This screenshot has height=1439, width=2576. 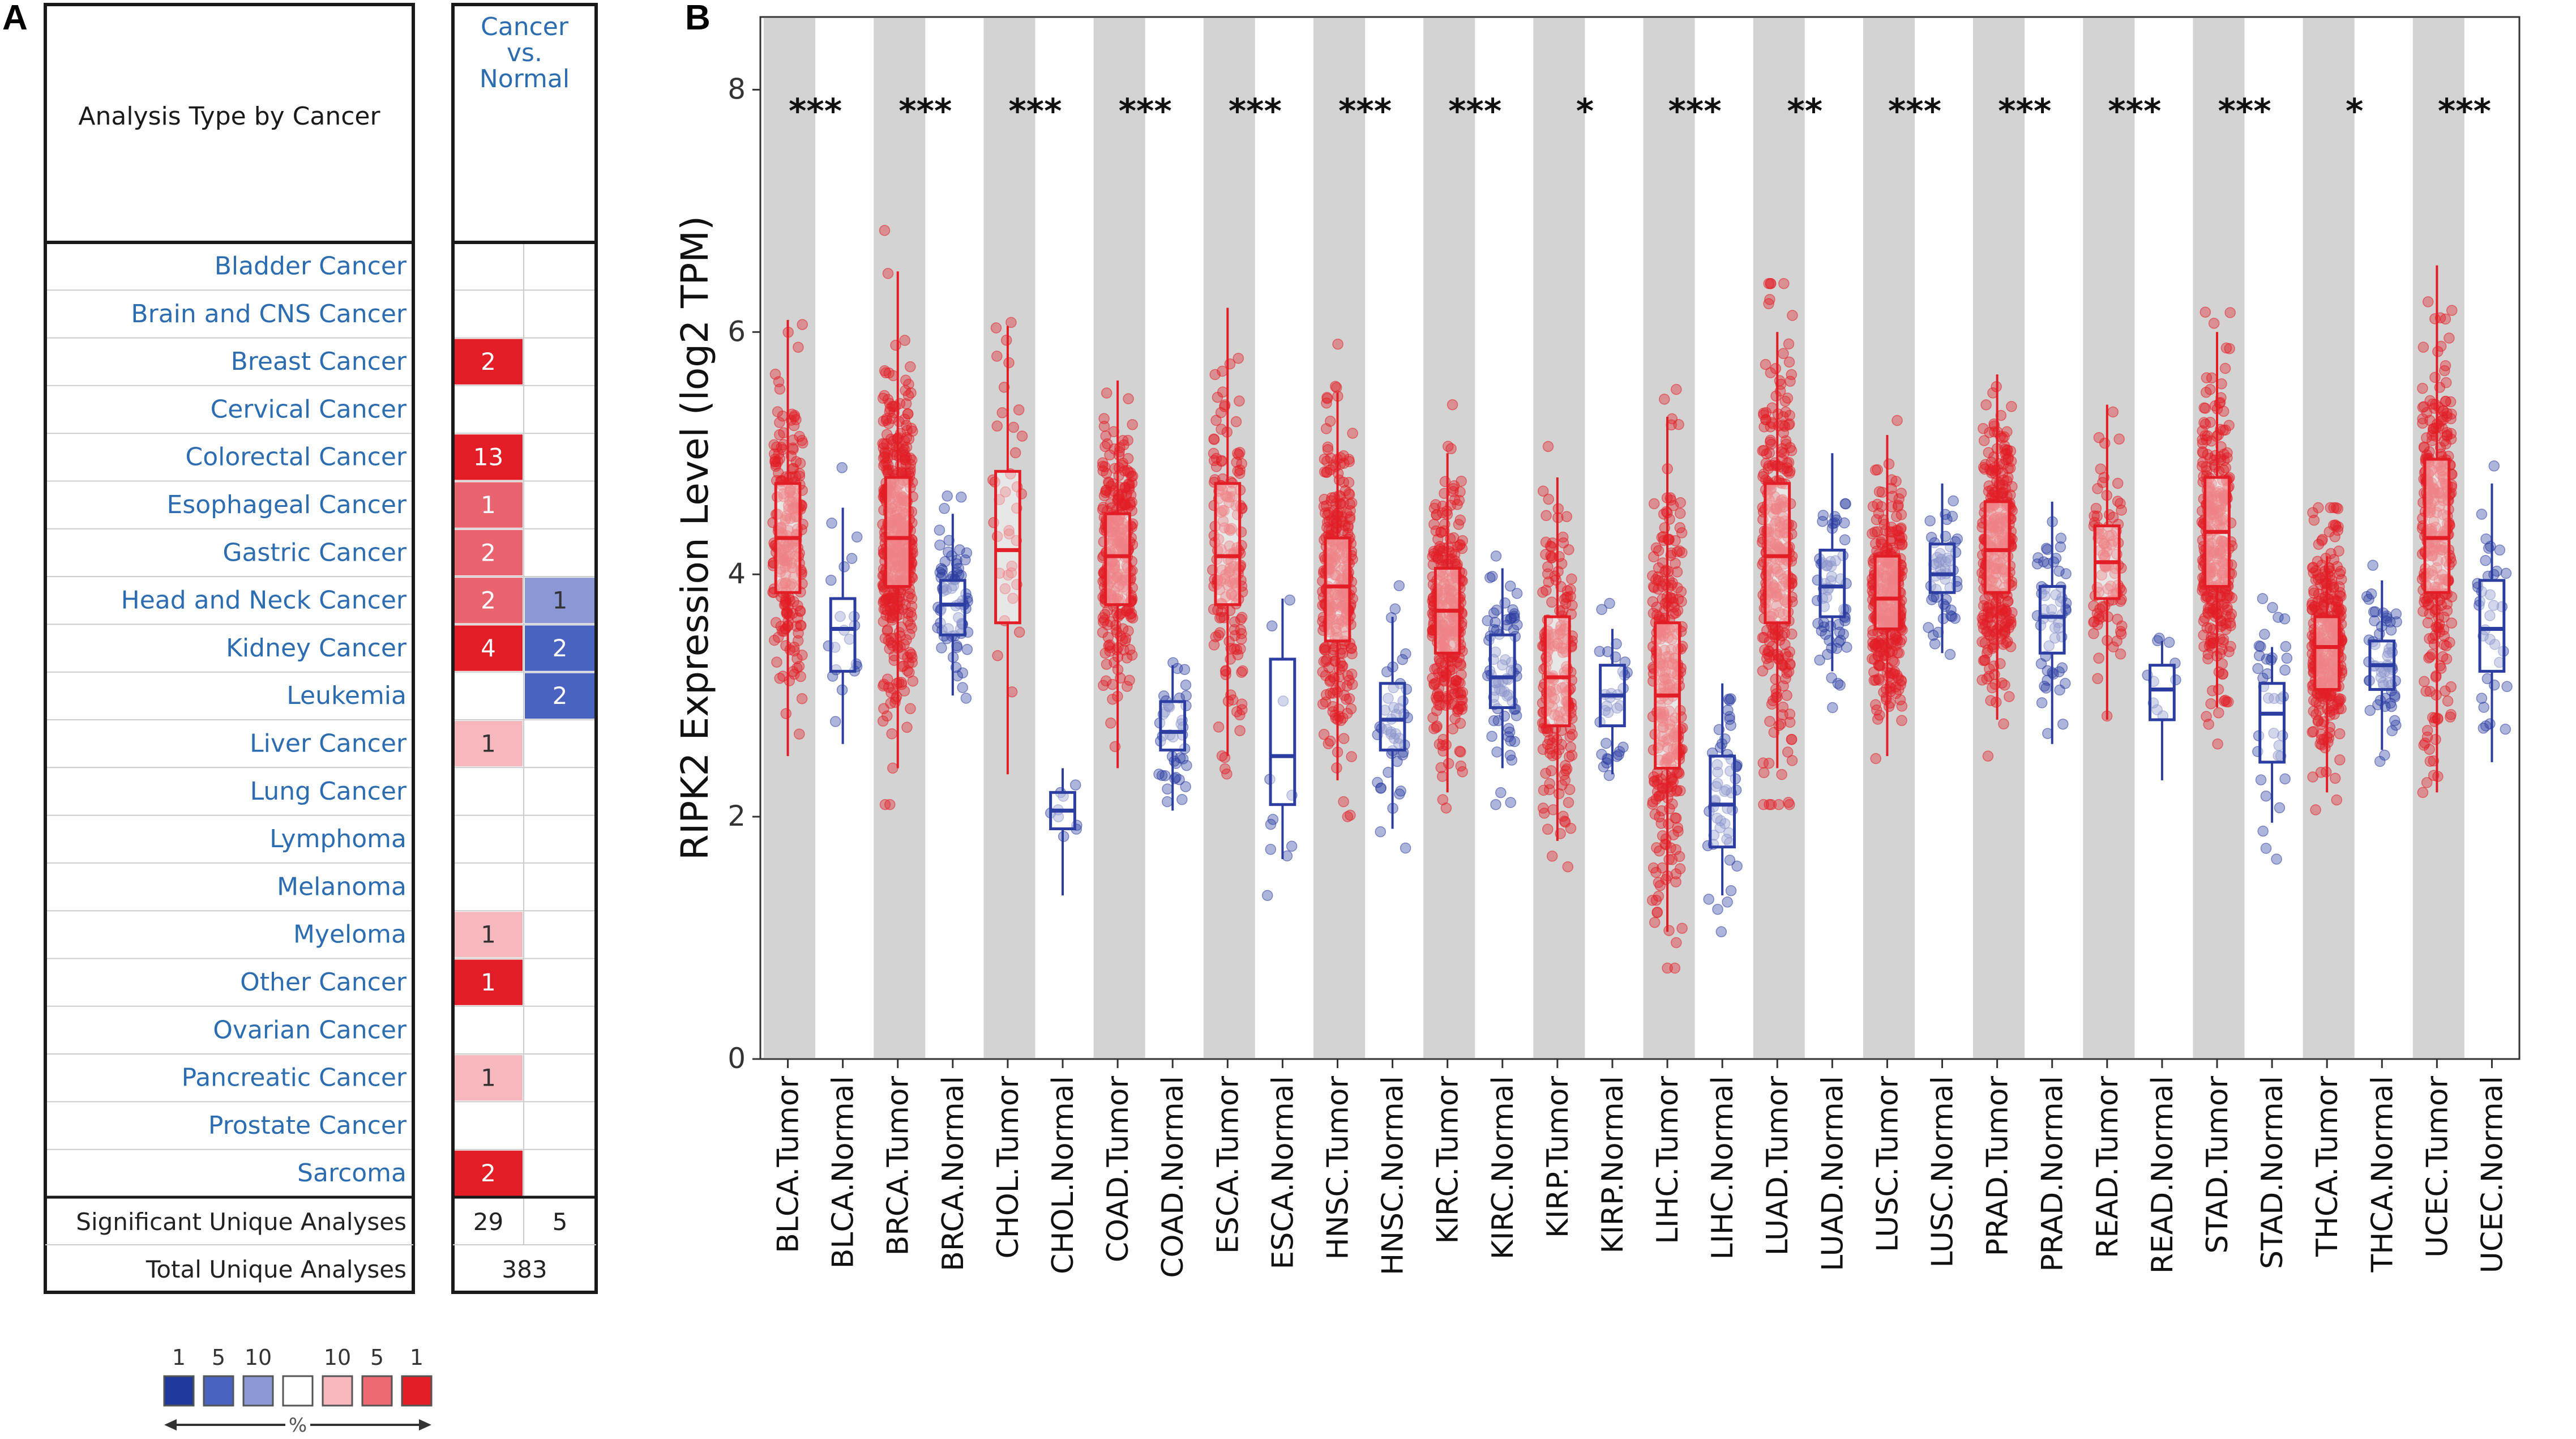 I want to click on cancer-type-label: Myeloma, so click(x=349, y=934).